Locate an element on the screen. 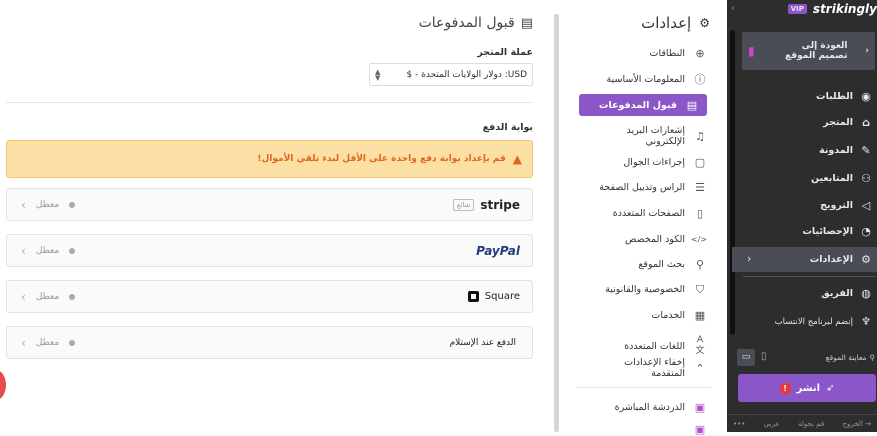  mobile-icon: ▯ is located at coordinates (764, 356).